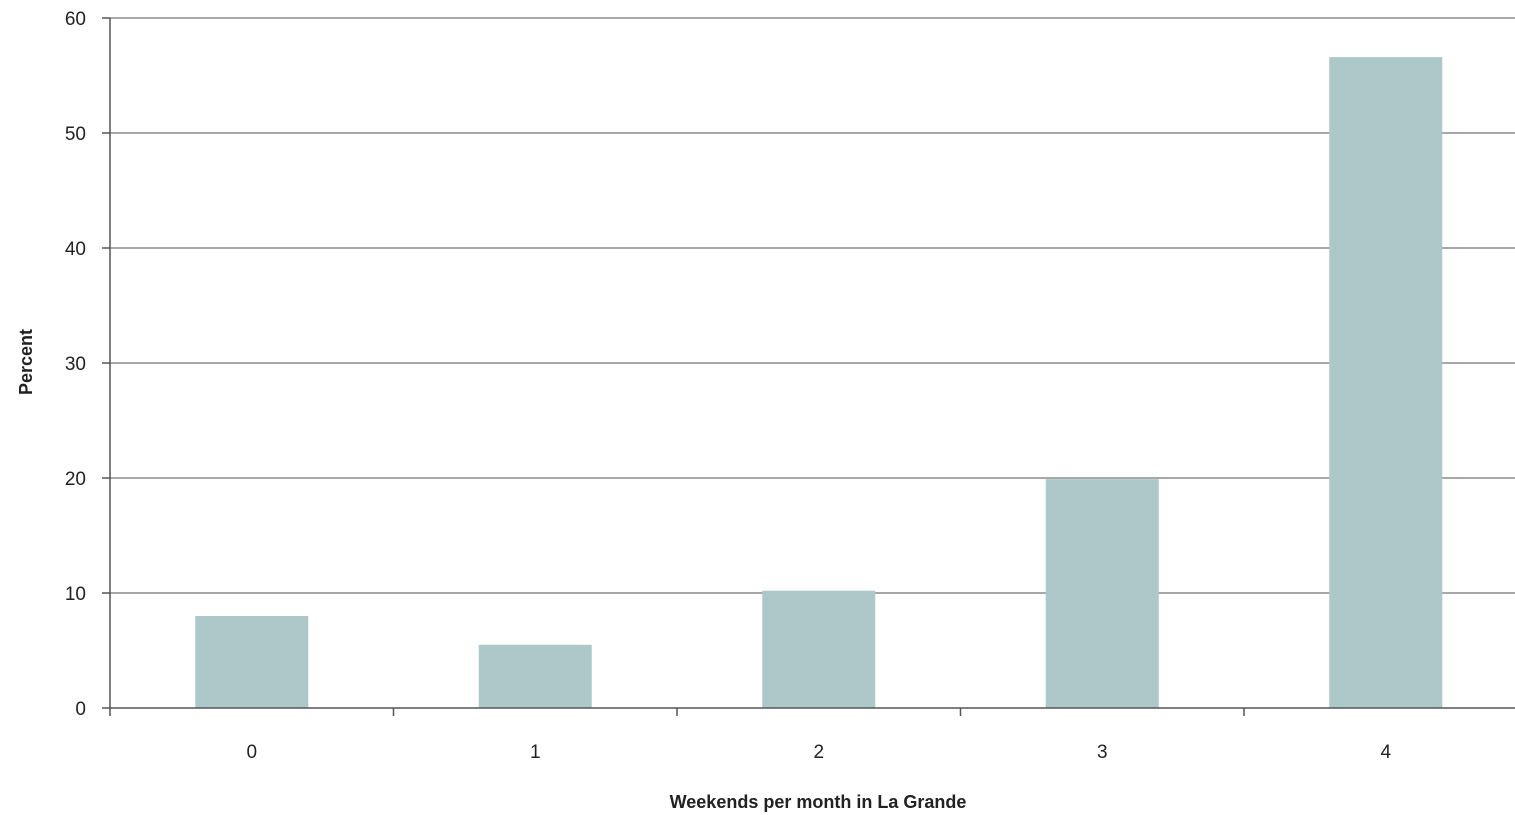  I want to click on x-tick-label: 0, so click(251, 752).